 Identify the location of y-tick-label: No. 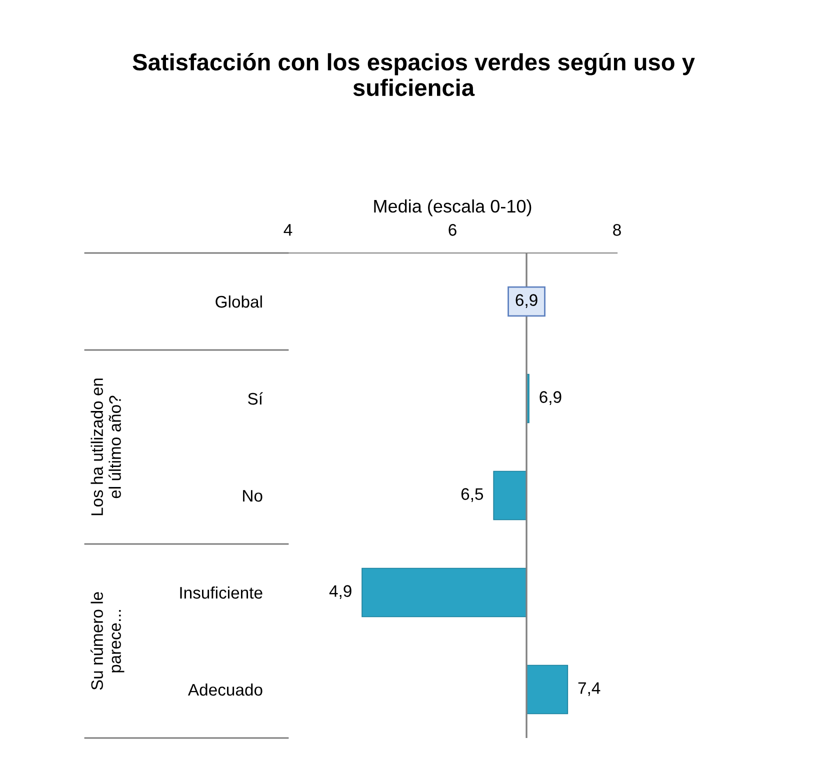
(252, 496).